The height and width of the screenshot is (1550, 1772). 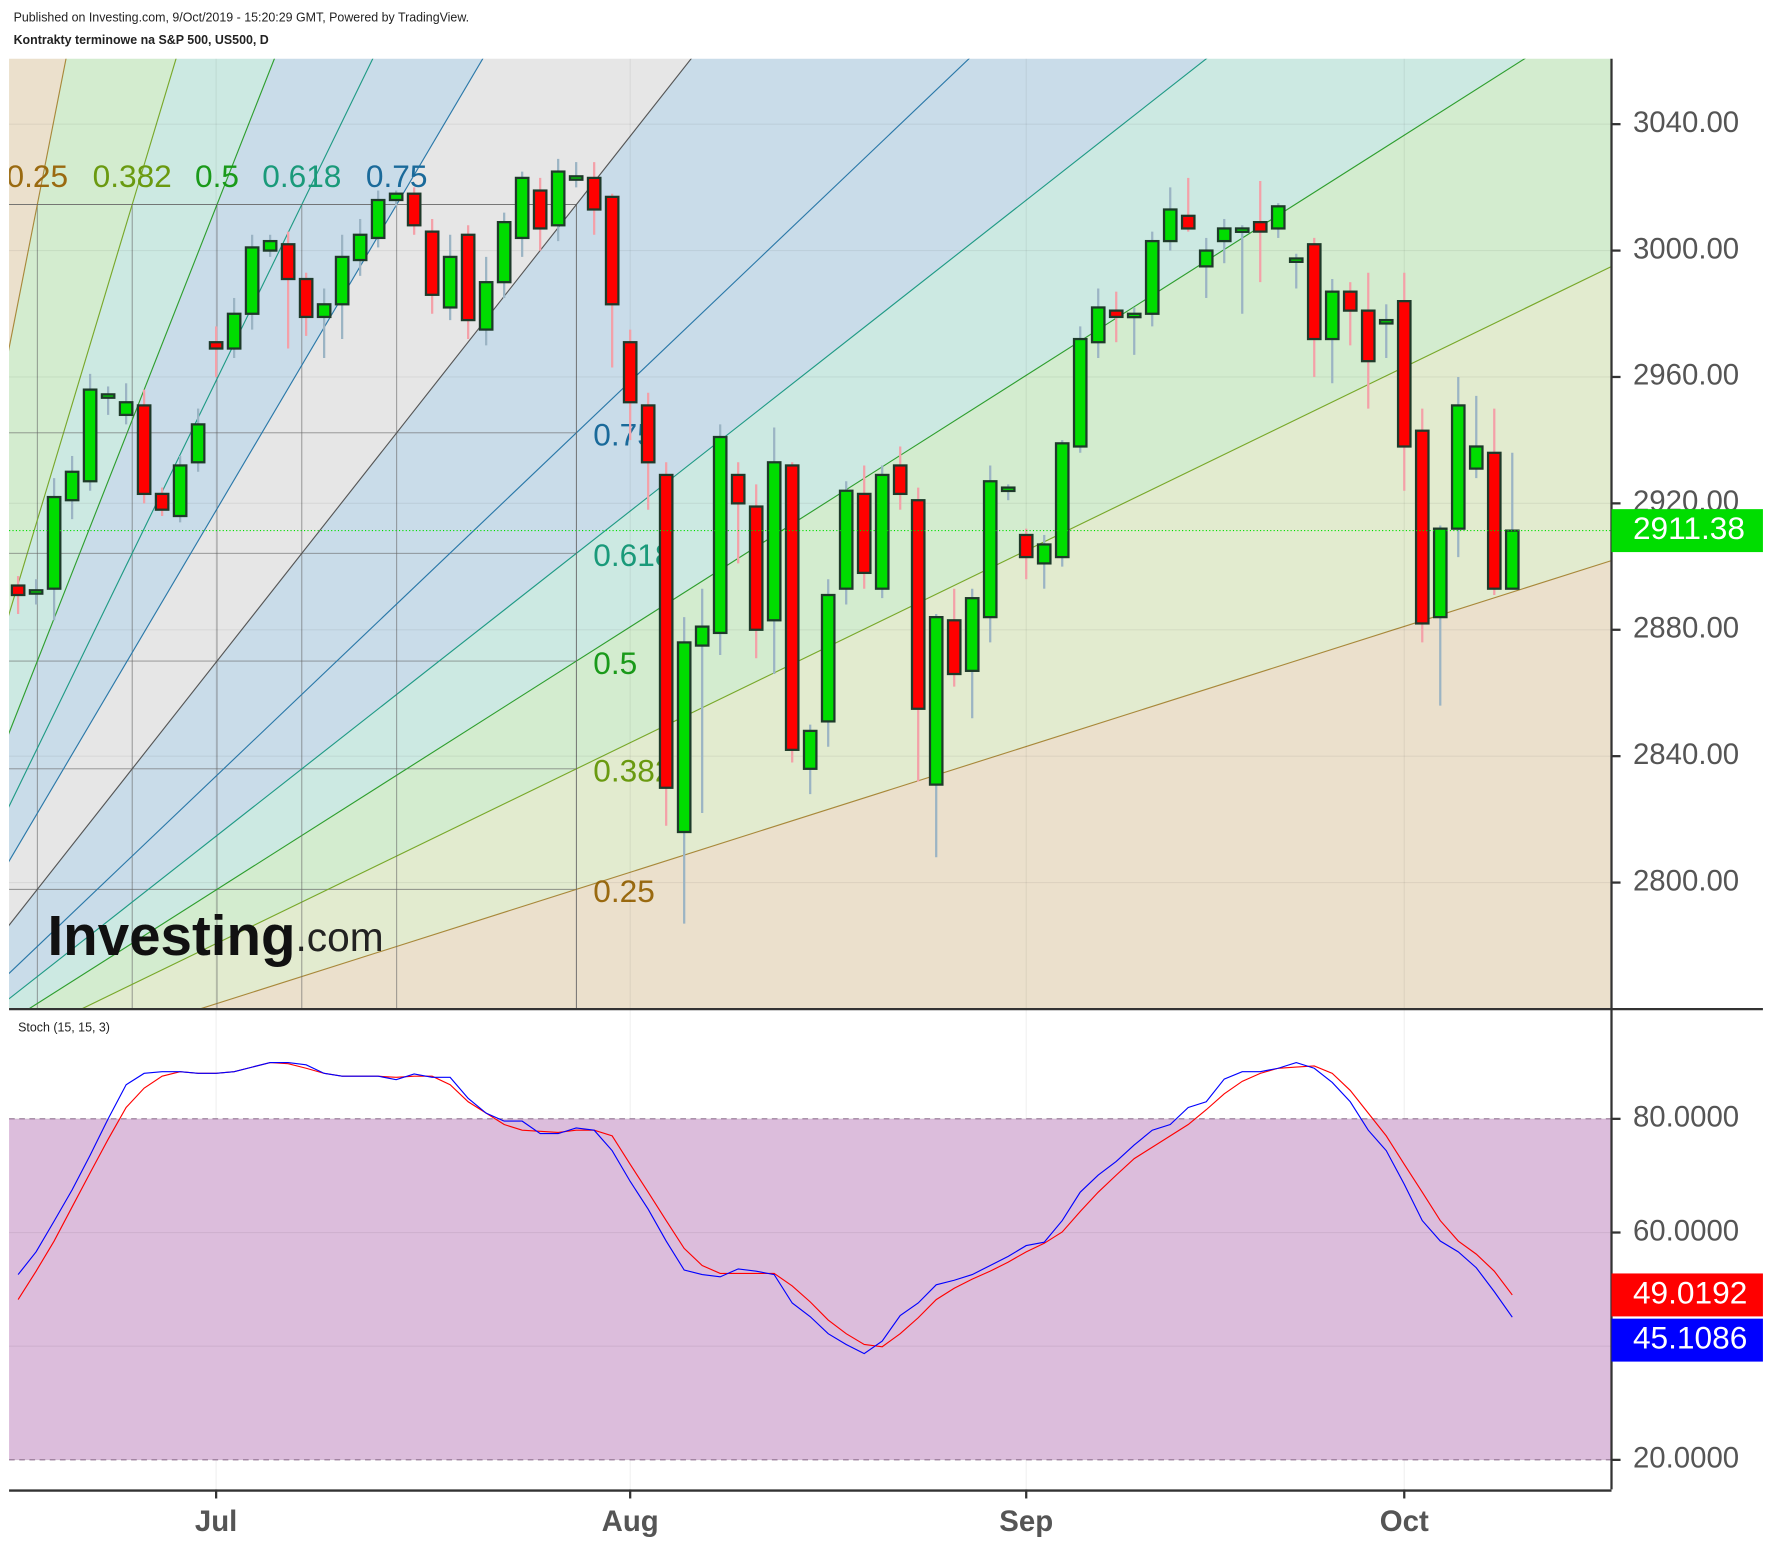 I want to click on last-price-box, so click(x=1687, y=531).